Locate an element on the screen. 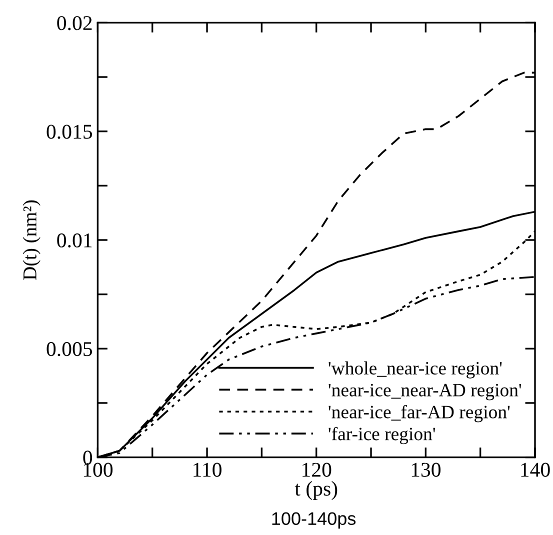 The image size is (553, 535). x-tick-label: 140 is located at coordinates (535, 469).